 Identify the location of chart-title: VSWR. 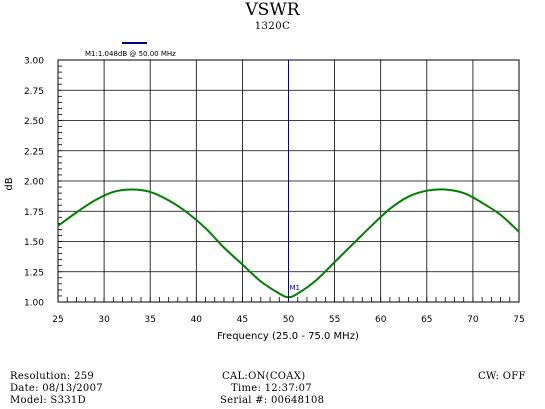
(272, 10).